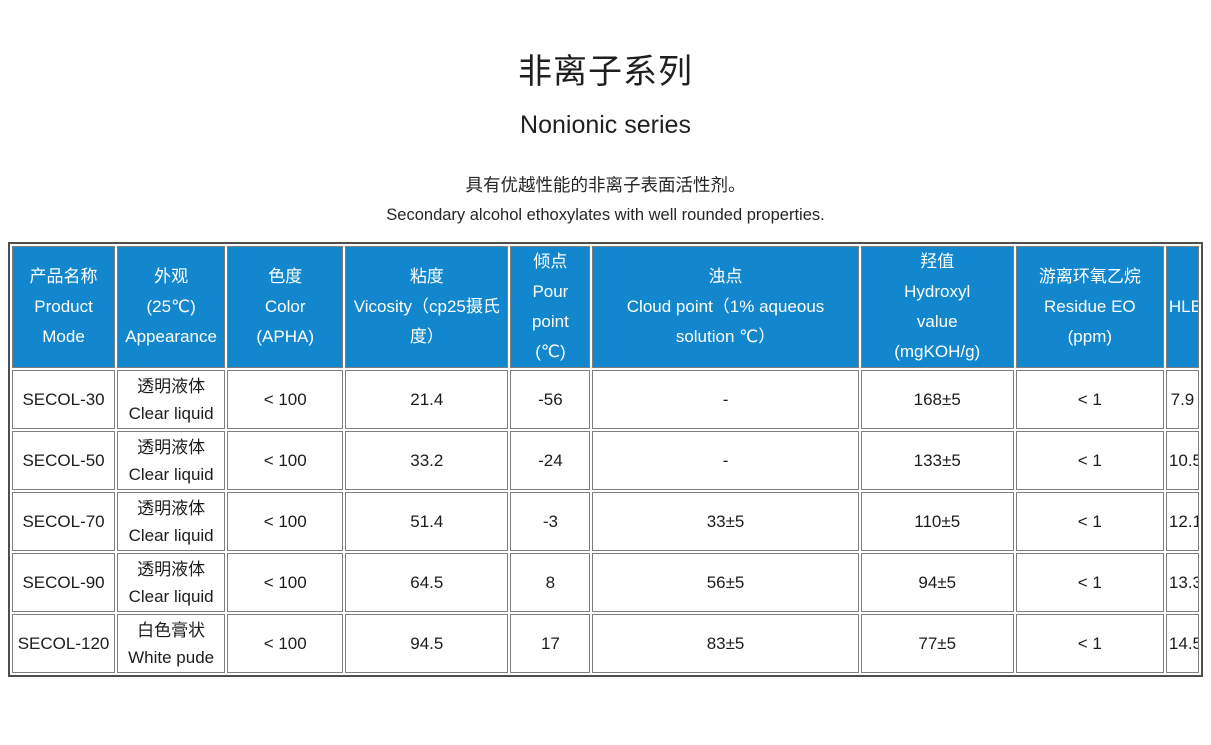  I want to click on page-title-cn: 非离子系列, so click(605, 72).